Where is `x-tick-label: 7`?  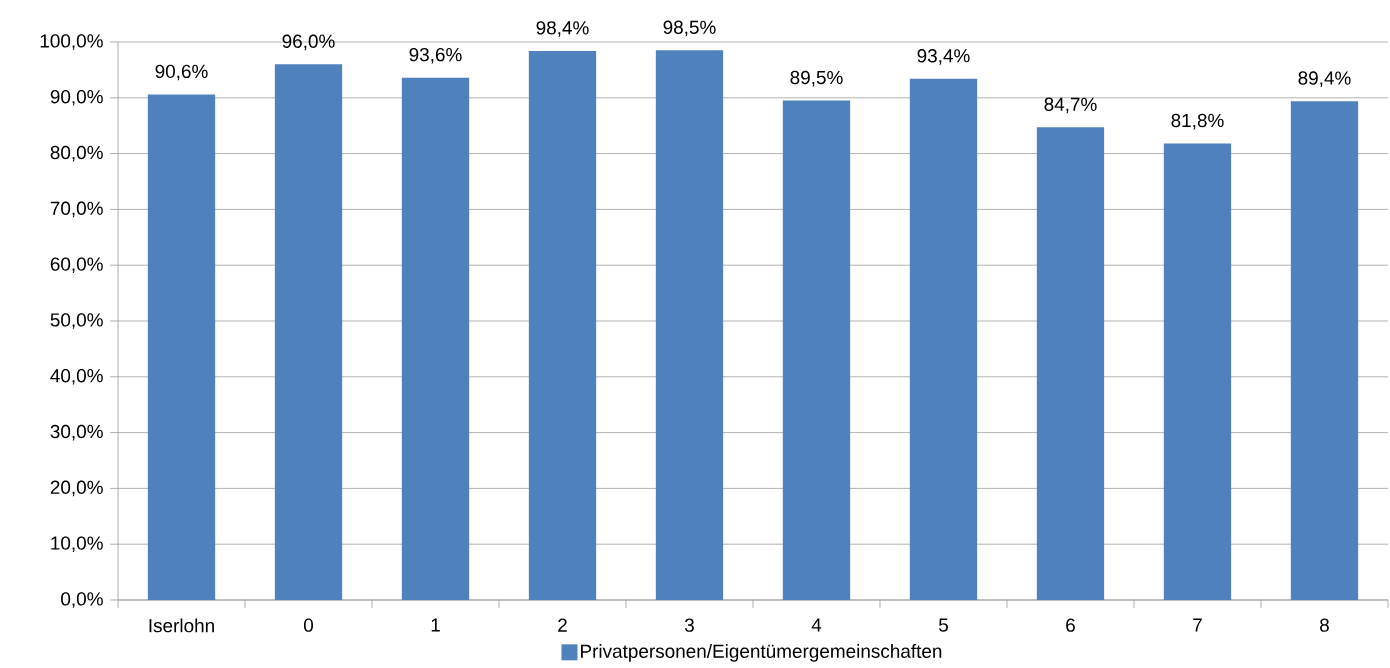
x-tick-label: 7 is located at coordinates (1197, 625).